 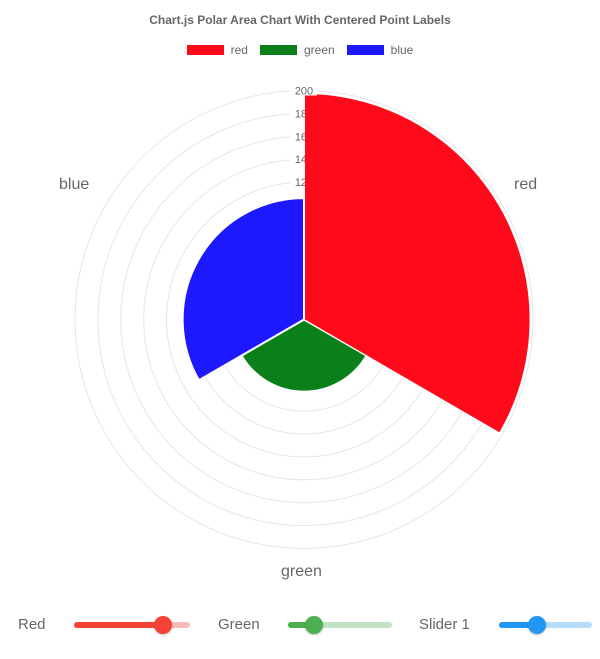 I want to click on legend-label: green, so click(x=319, y=50).